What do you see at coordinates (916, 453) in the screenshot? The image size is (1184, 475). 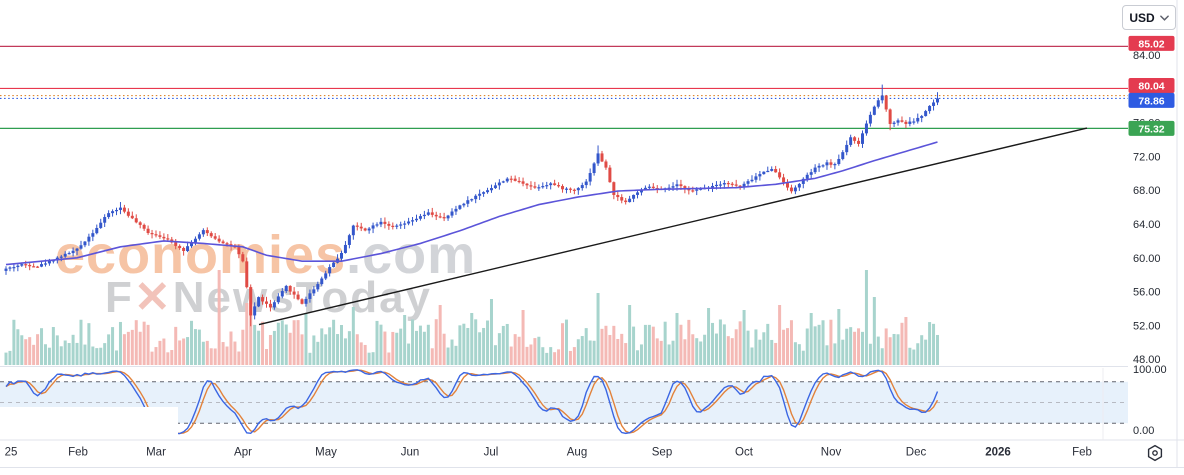 I see `time-tick-label: Dec` at bounding box center [916, 453].